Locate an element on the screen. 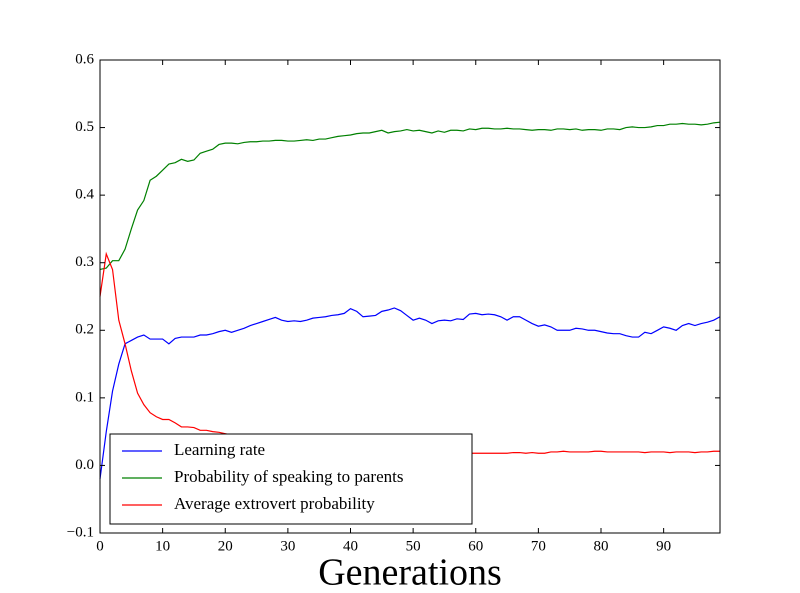 The width and height of the screenshot is (800, 593). x-tick-label: 10 is located at coordinates (162, 546).